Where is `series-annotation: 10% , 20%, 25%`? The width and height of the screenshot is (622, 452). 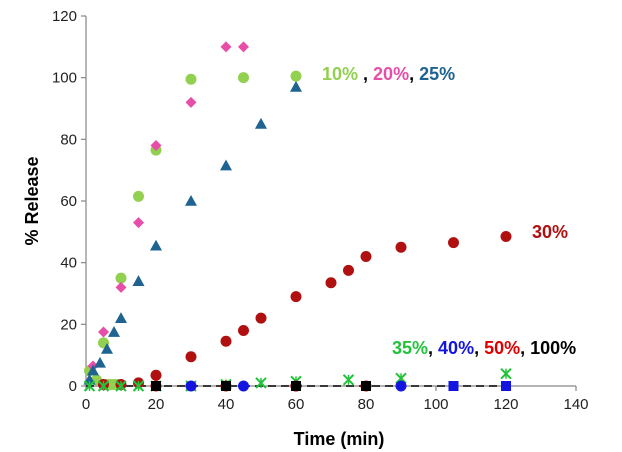
series-annotation: 10% , 20%, 25% is located at coordinates (388, 74).